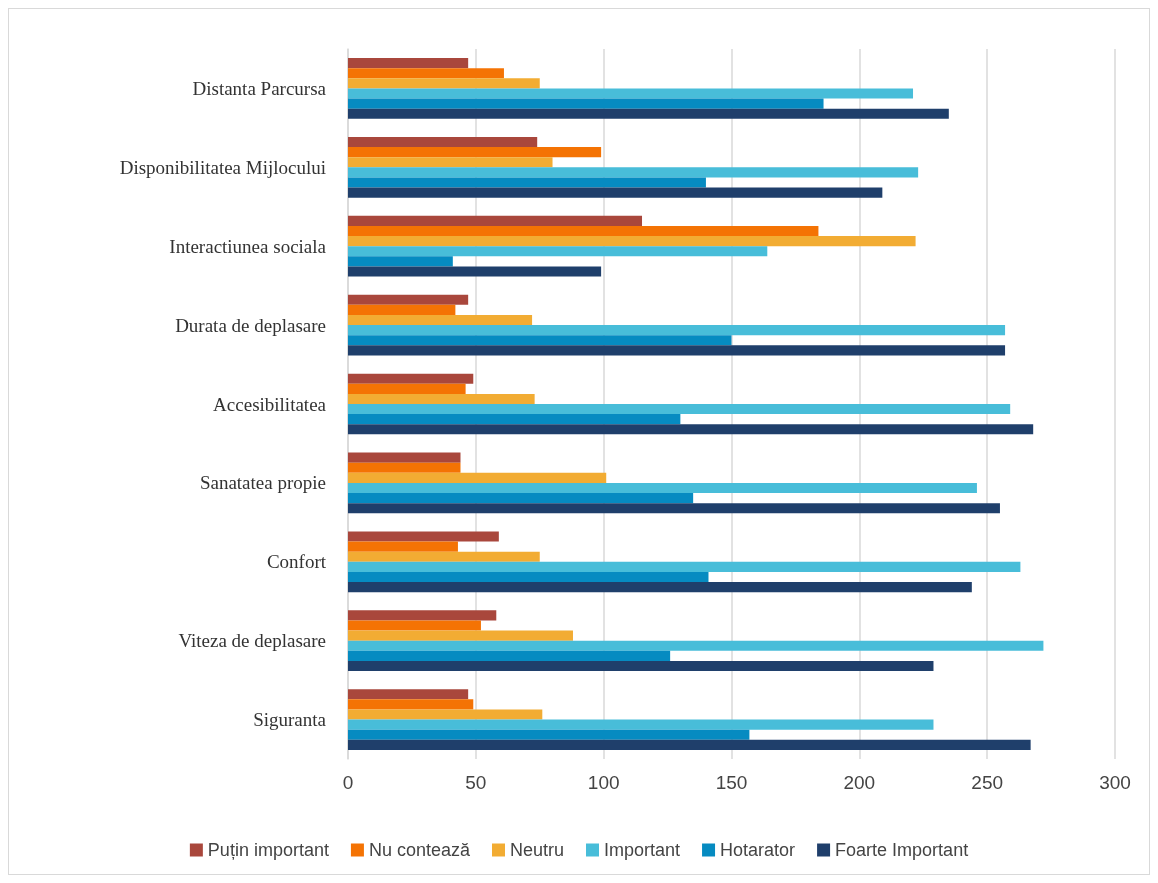 The image size is (1158, 883). I want to click on y-tick-label: Accesibilitatea, so click(270, 404).